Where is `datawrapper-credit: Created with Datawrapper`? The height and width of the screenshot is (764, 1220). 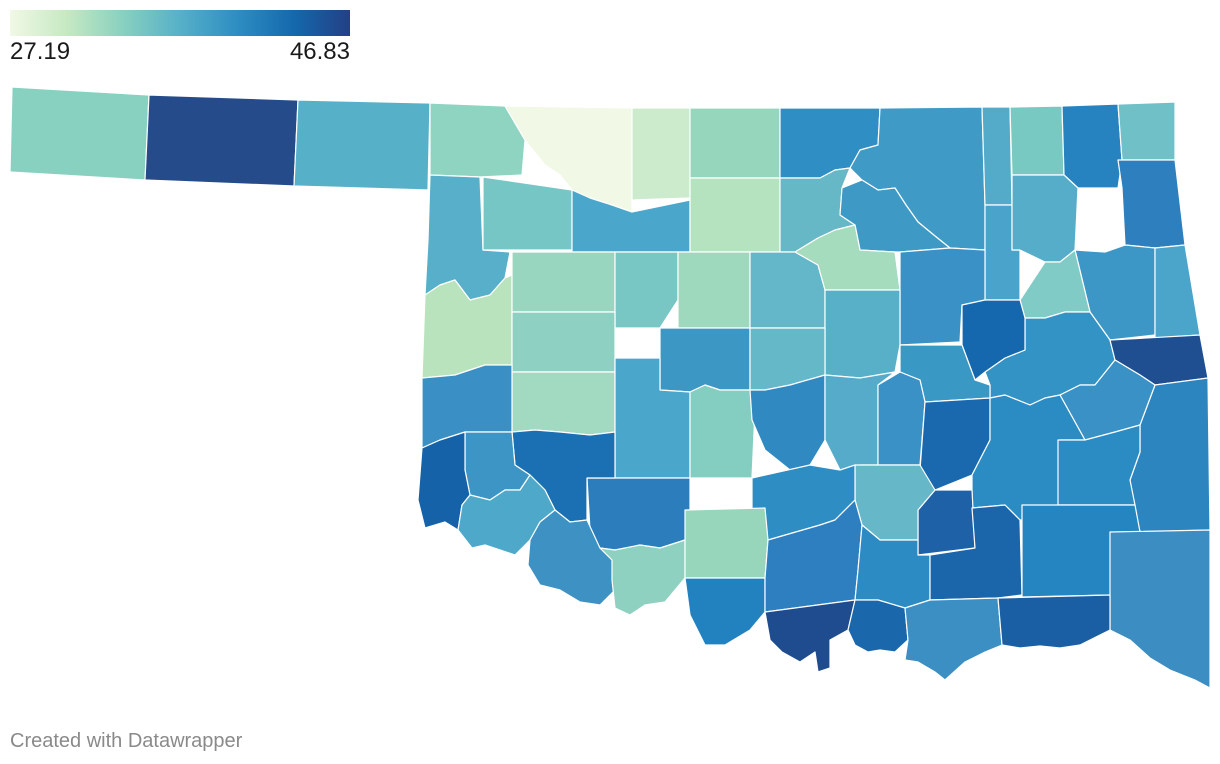
datawrapper-credit: Created with Datawrapper is located at coordinates (126, 741).